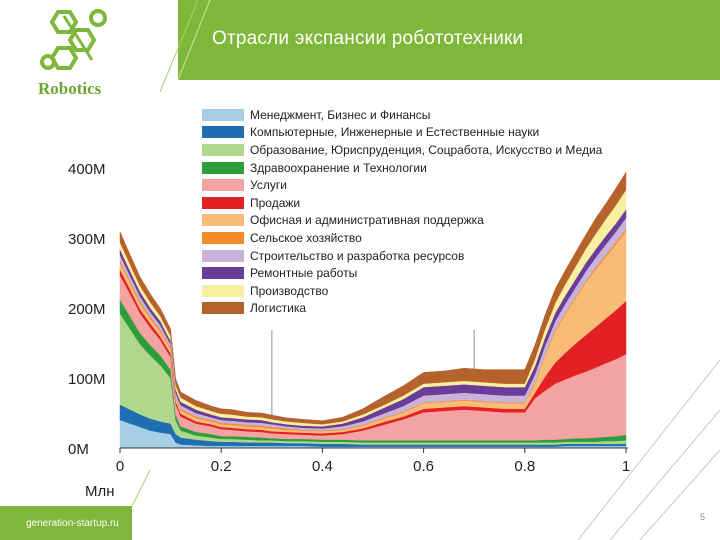 The image size is (720, 540). Describe the element at coordinates (402, 203) in the screenshot. I see `legend-item-5: Продажи` at that location.